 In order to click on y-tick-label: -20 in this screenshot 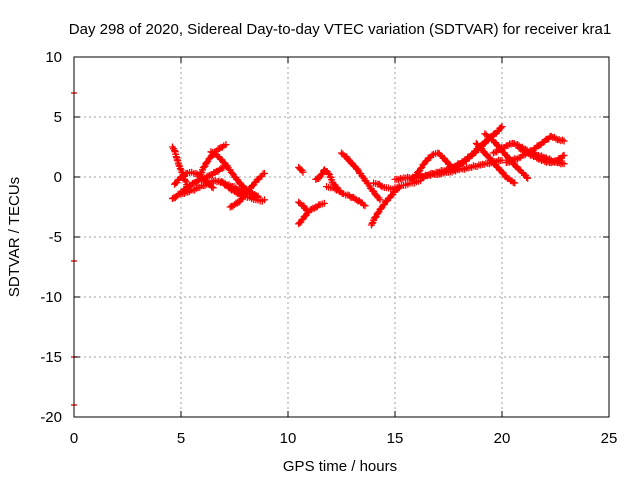, I will do `click(51, 417)`.